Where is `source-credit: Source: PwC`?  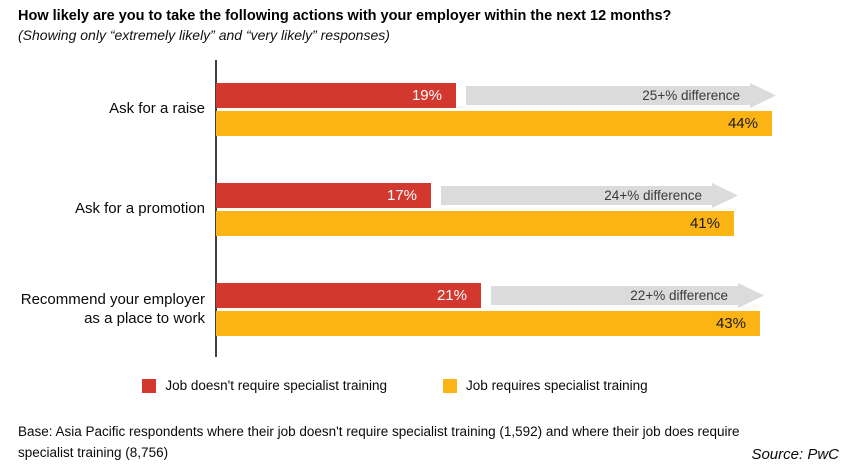
source-credit: Source: PwC is located at coordinates (795, 454).